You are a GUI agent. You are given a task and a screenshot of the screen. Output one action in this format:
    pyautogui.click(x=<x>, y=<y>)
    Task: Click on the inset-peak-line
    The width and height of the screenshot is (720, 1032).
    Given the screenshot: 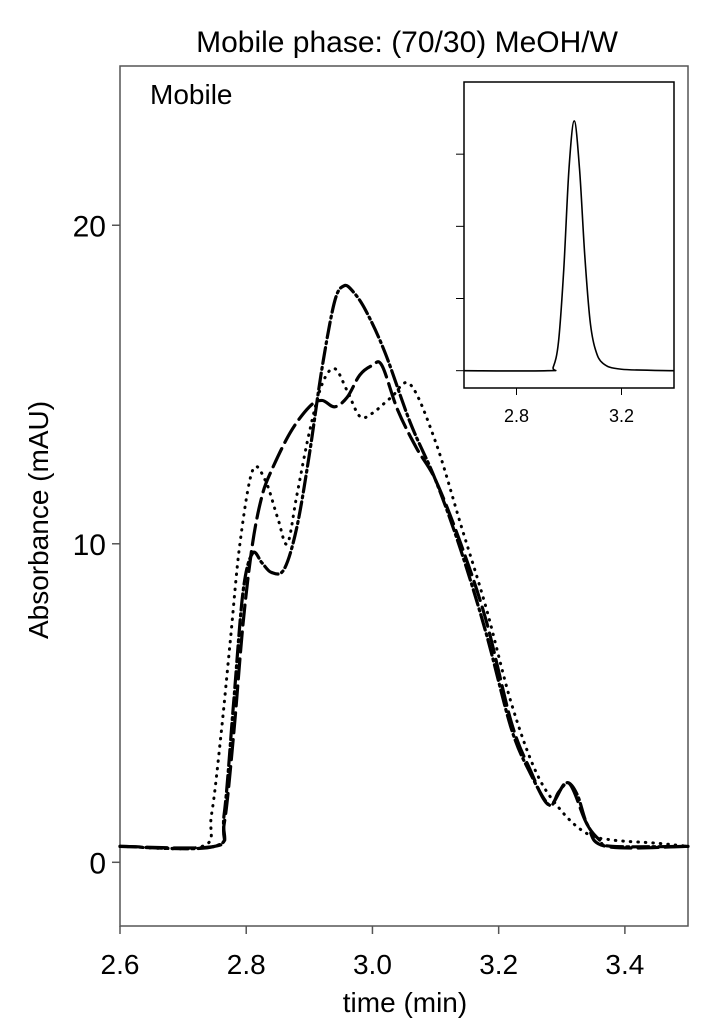 What is the action you would take?
    pyautogui.click(x=569, y=246)
    